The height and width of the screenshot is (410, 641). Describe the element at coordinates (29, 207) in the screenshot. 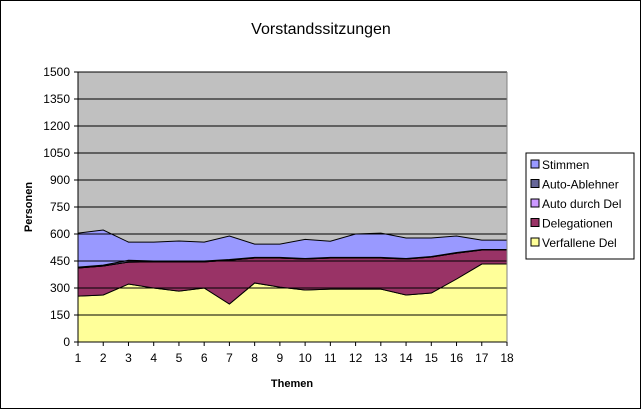

I see `y-axis-label: Personen` at that location.